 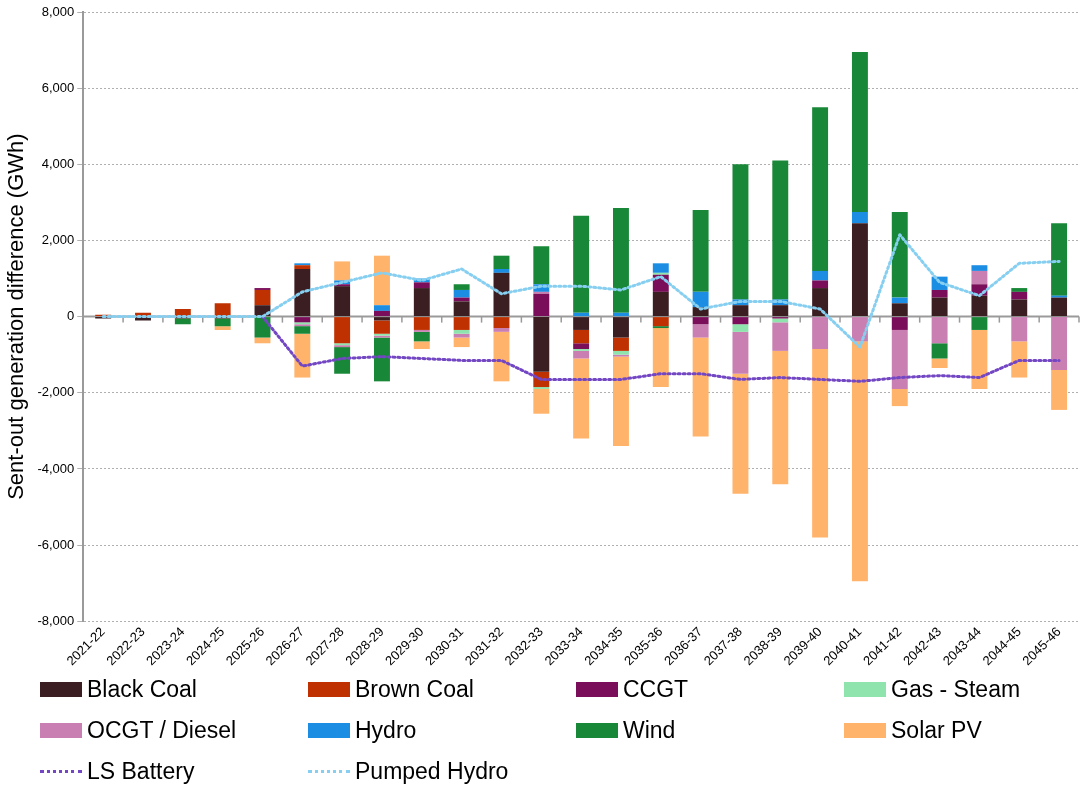 I want to click on legend-label: Wind, so click(x=649, y=730).